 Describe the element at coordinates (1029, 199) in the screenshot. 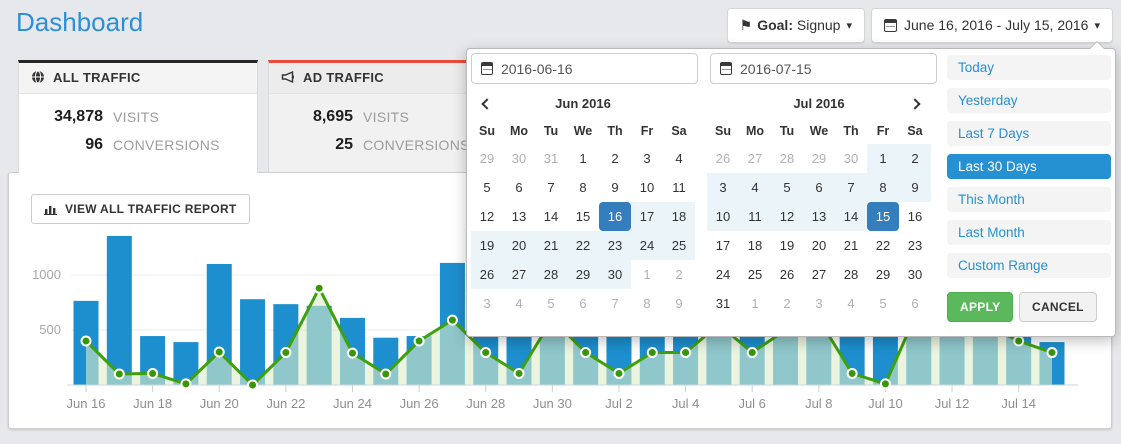

I see `range-option-this-month: This Month` at that location.